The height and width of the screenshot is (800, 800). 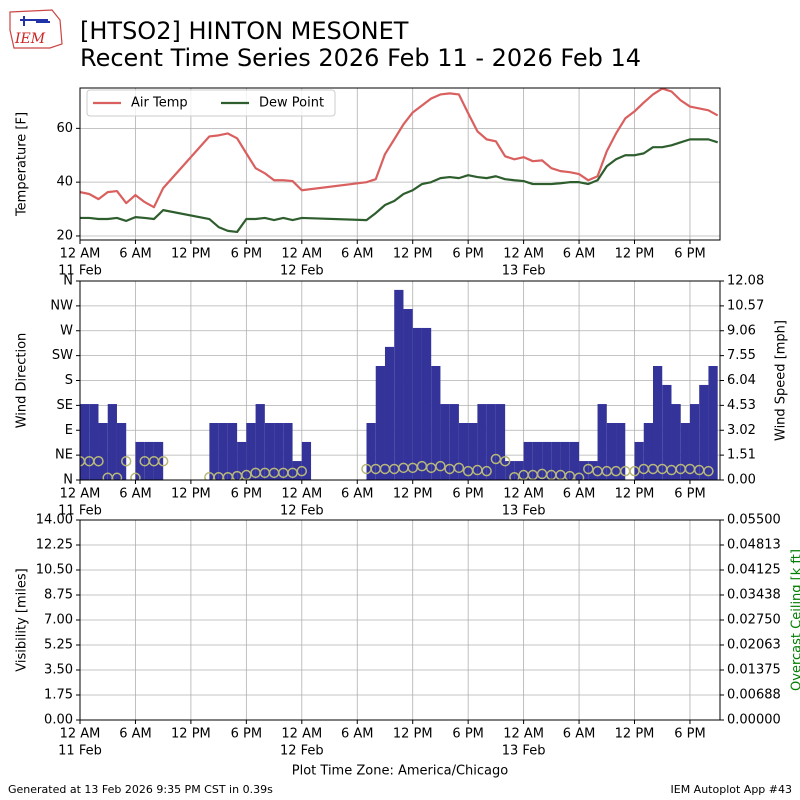 What do you see at coordinates (58, 645) in the screenshot?
I see `y-tick-label: 5.25` at bounding box center [58, 645].